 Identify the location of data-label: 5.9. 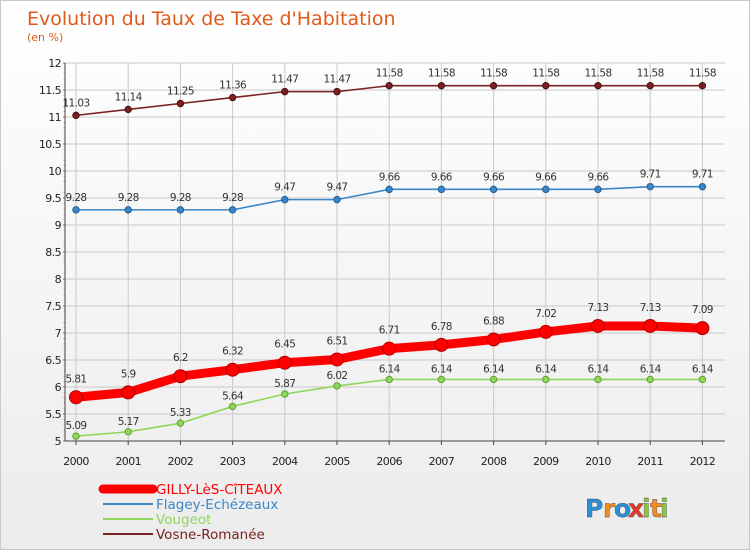
(128, 374).